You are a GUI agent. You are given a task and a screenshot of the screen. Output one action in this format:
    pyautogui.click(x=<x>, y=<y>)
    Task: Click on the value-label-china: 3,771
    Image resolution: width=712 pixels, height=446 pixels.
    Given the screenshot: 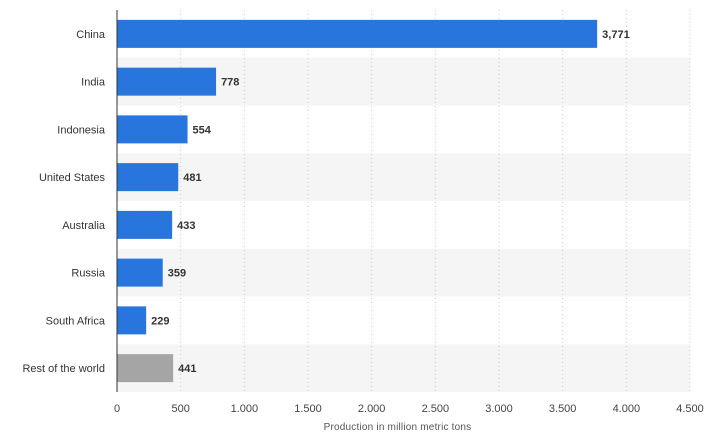 What is the action you would take?
    pyautogui.click(x=616, y=35)
    